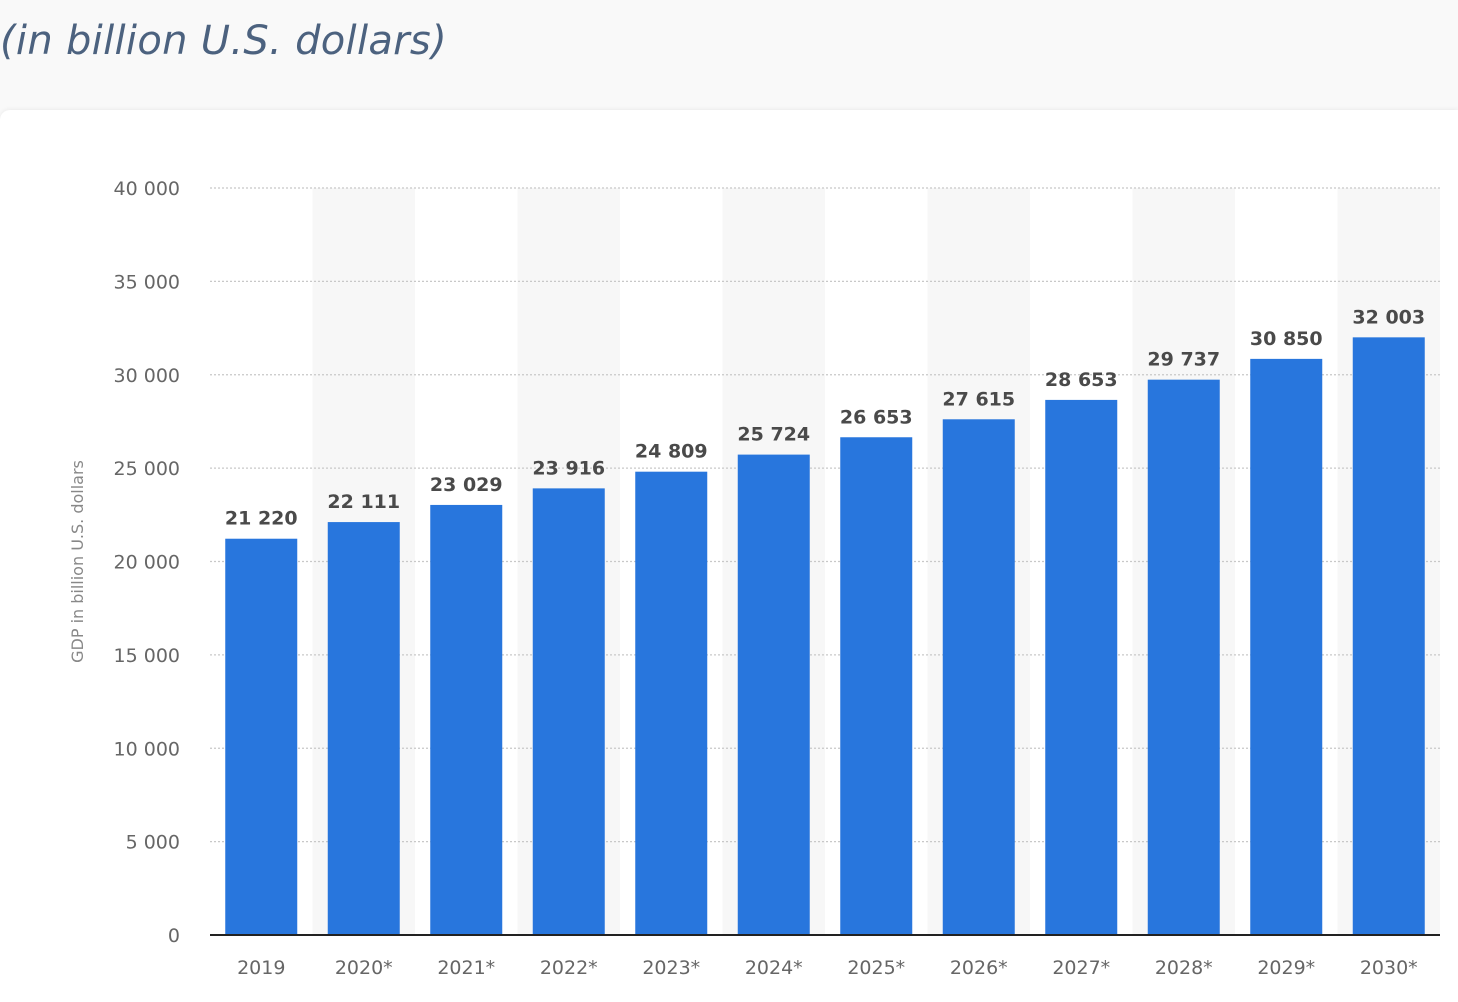 This screenshot has width=1458, height=1002. I want to click on x-tick-label: 2029*, so click(1286, 968).